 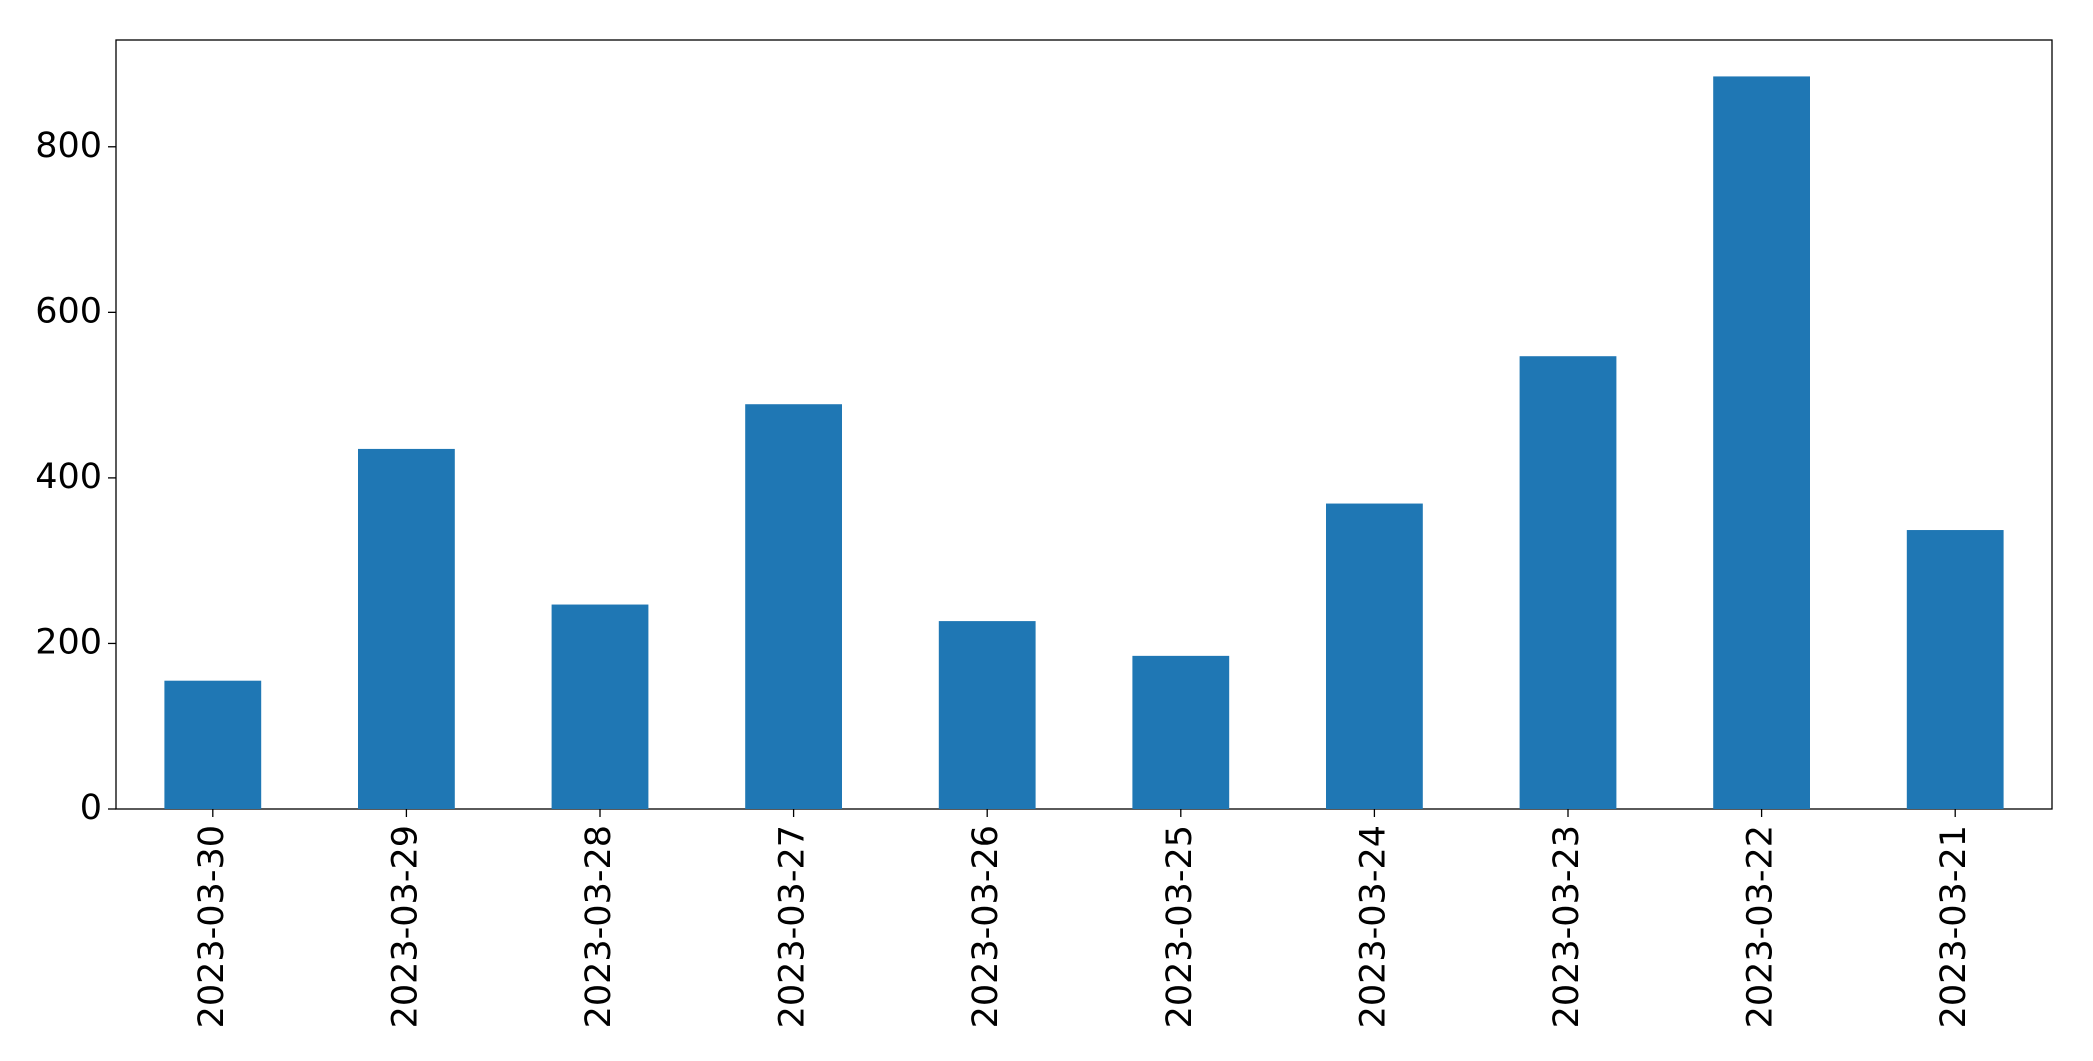 I want to click on x-tick-label: 2023-03-29, so click(x=405, y=926).